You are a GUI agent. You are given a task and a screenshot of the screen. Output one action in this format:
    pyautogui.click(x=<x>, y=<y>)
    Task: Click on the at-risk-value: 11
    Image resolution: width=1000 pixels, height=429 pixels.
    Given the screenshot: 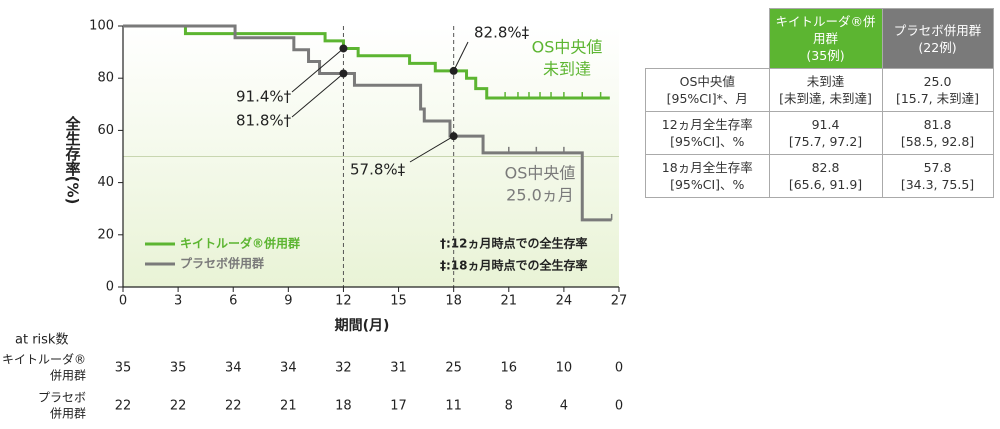 What is the action you would take?
    pyautogui.click(x=453, y=406)
    